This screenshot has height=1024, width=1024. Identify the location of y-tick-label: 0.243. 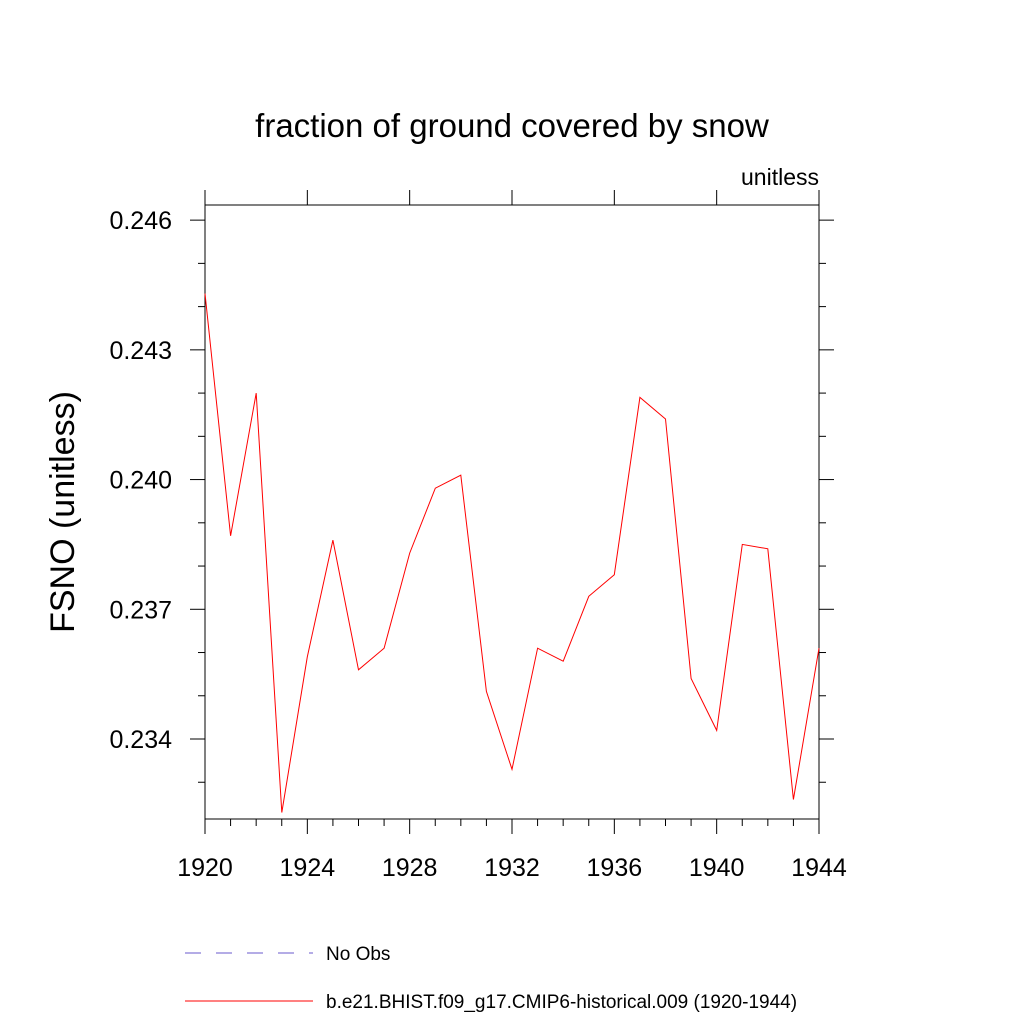
(140, 351).